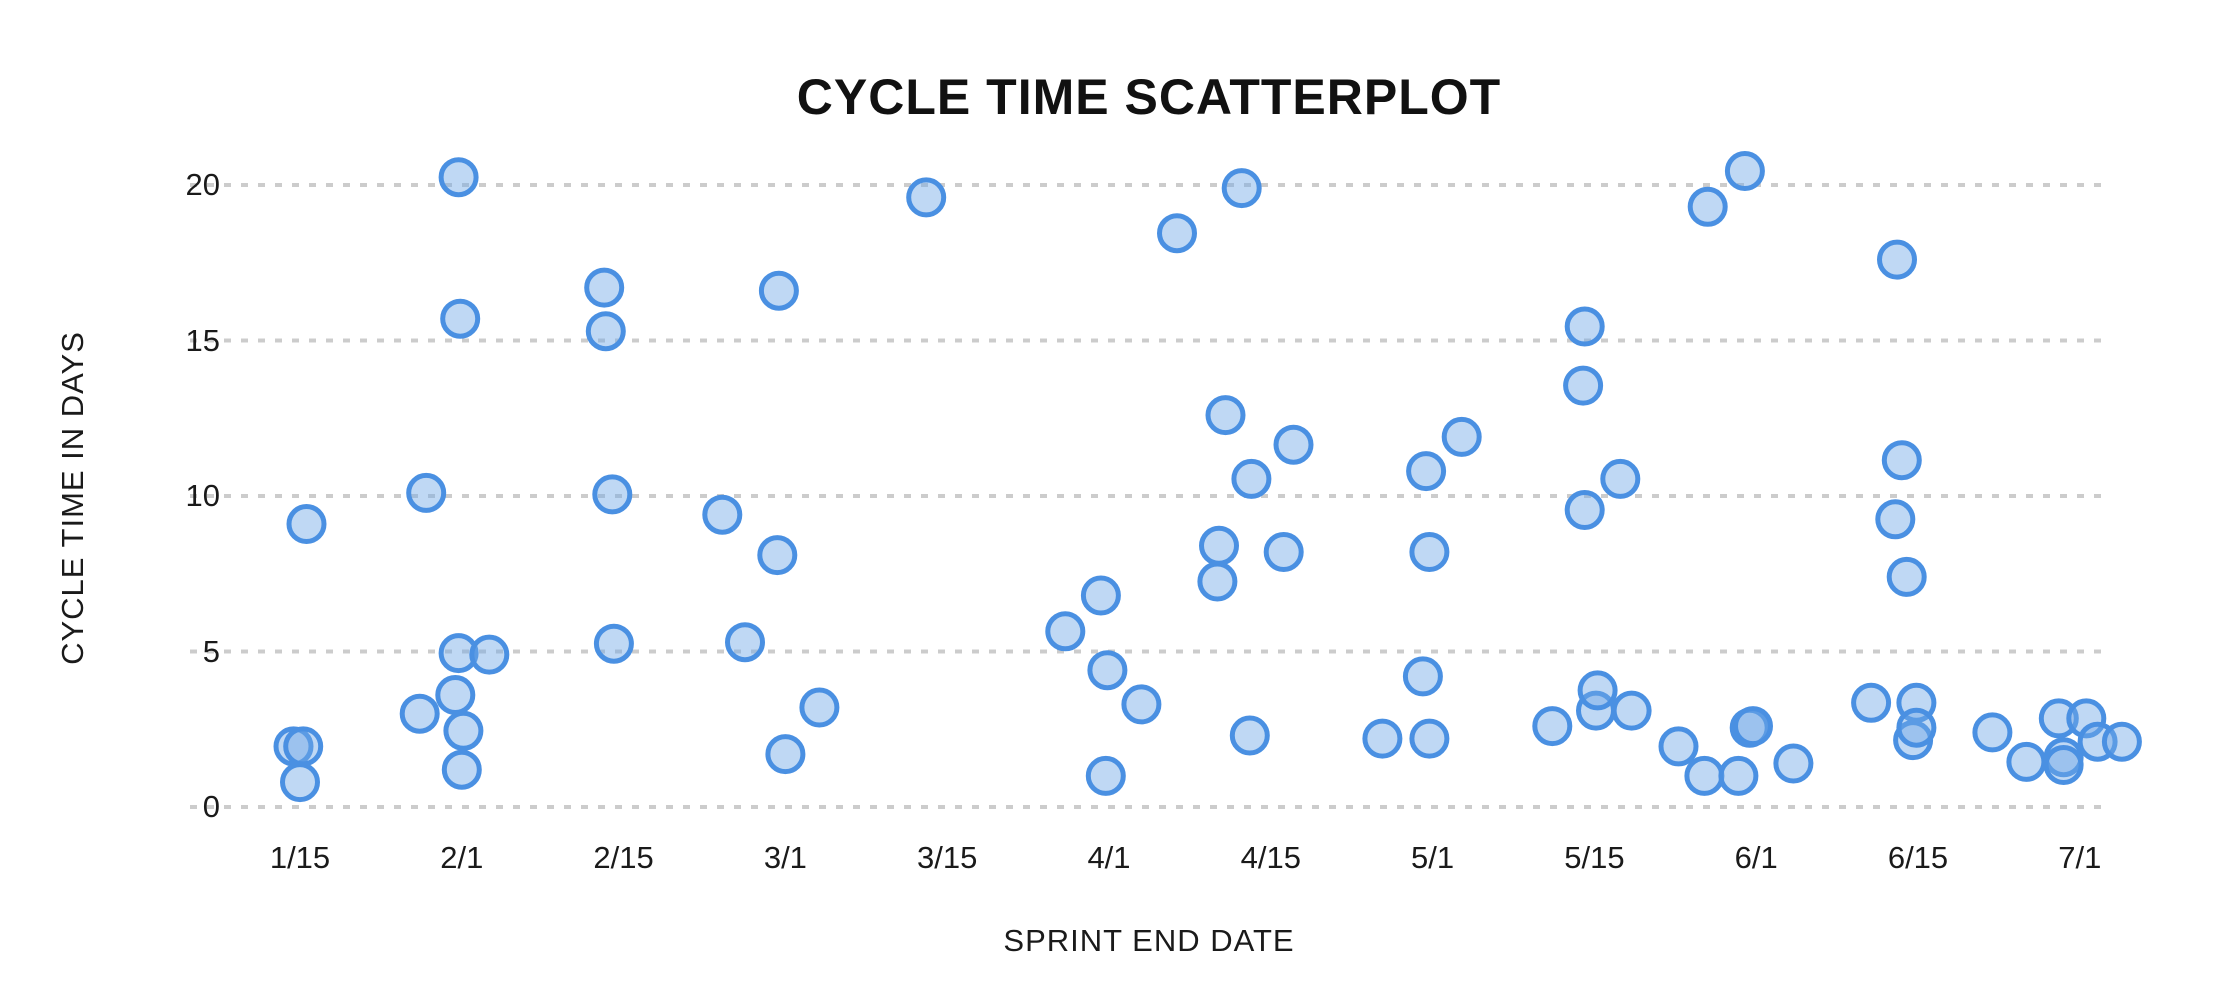  I want to click on x-tick-label-2-1: 2/1, so click(462, 857).